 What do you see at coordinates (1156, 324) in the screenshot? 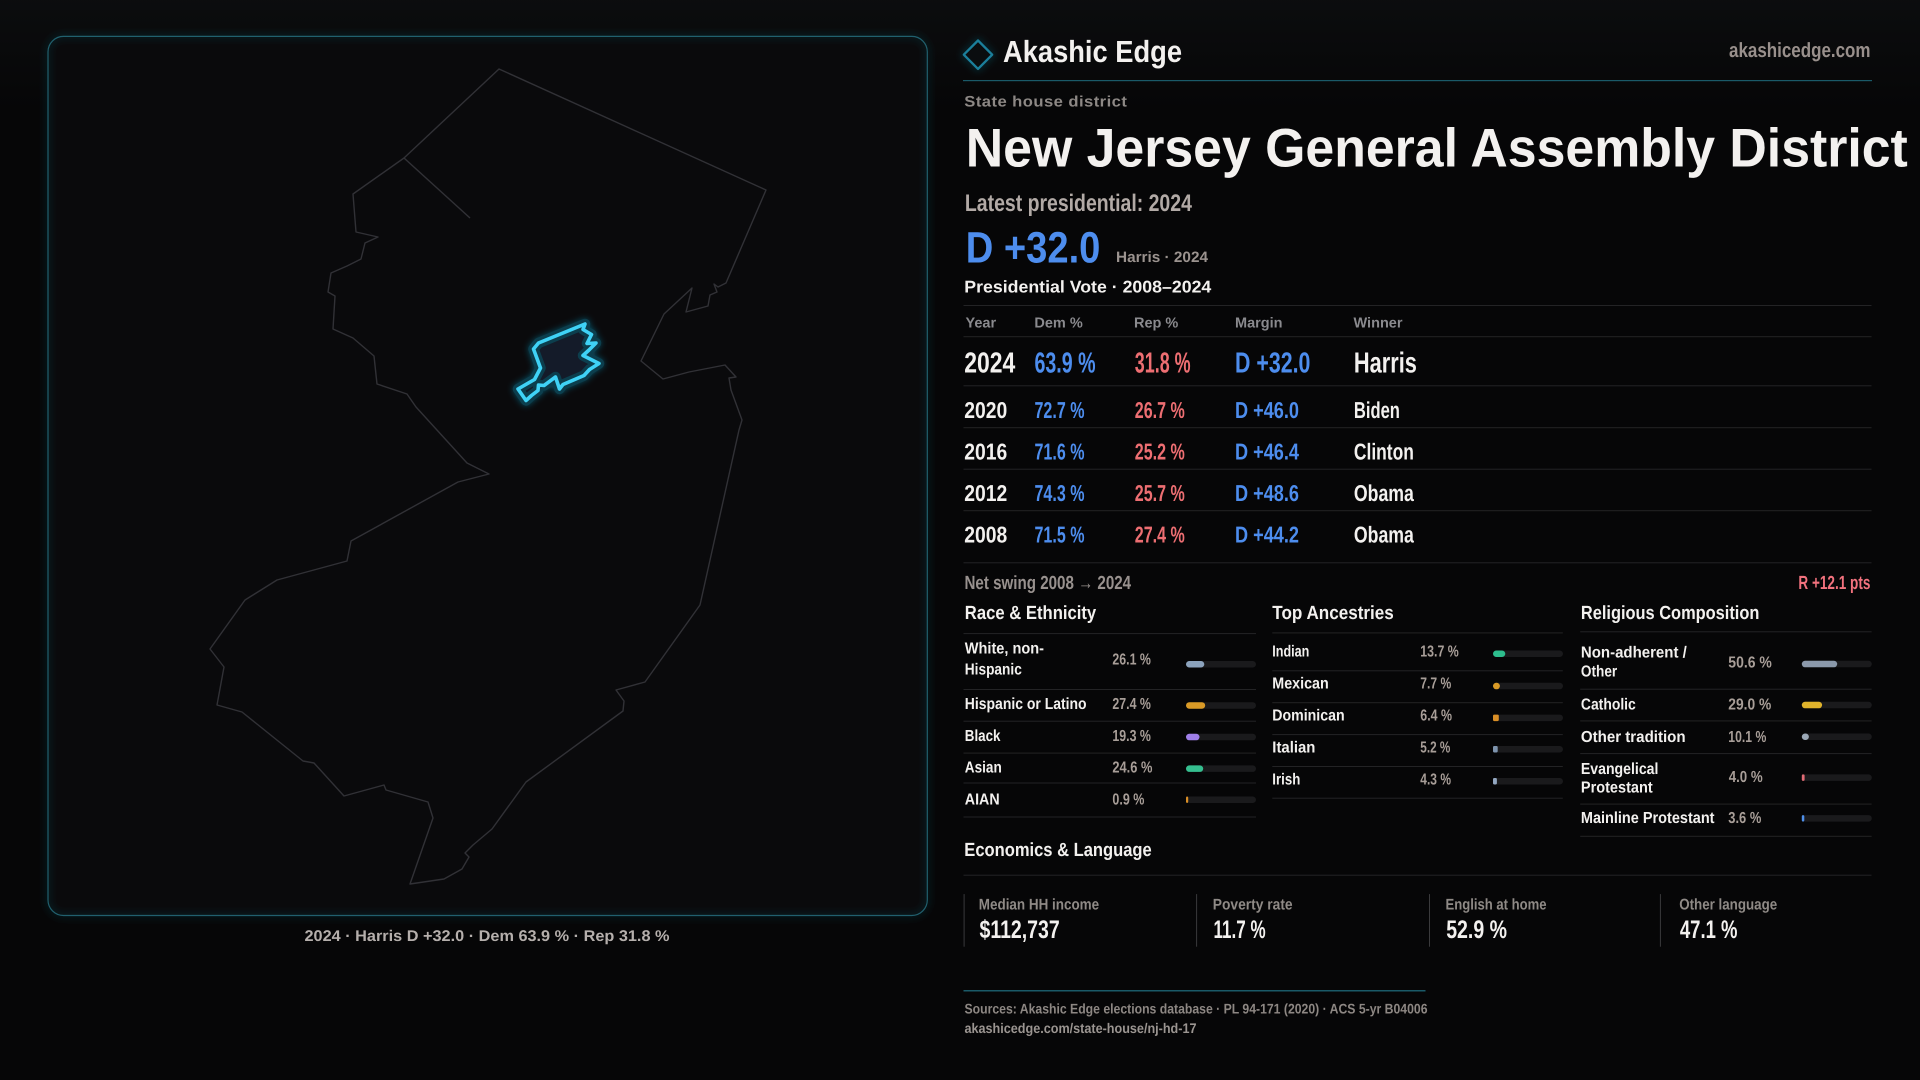
I see `svg-text: Rep %` at bounding box center [1156, 324].